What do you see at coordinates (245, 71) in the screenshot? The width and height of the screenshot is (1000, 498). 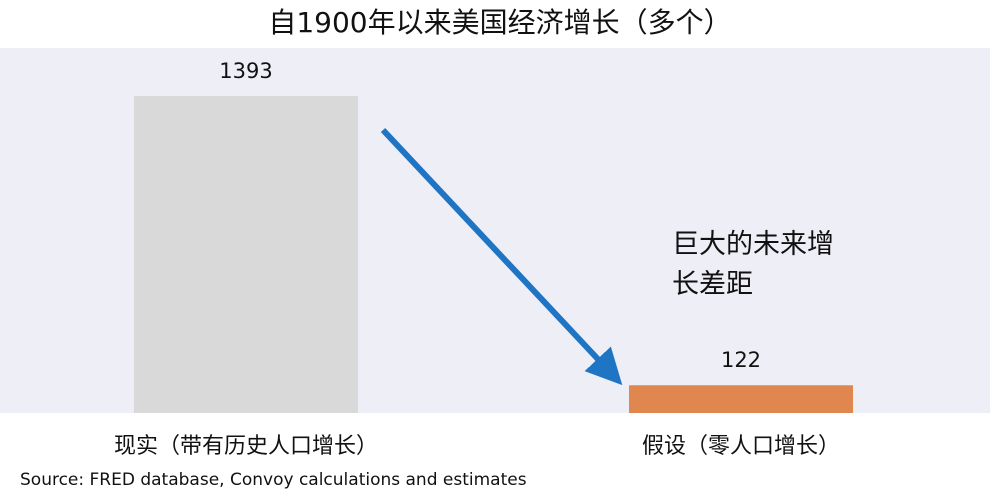 I see `data-label: 1393` at bounding box center [245, 71].